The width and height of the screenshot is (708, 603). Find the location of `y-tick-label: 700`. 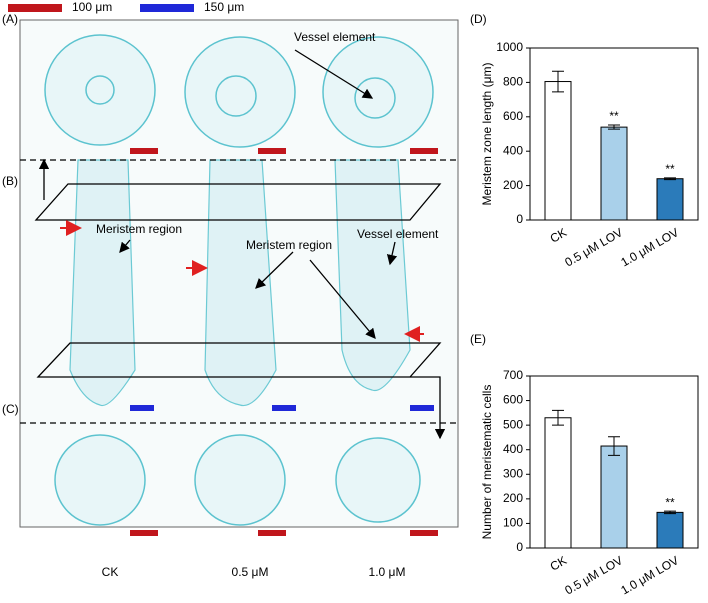

y-tick-label: 700 is located at coordinates (513, 375).